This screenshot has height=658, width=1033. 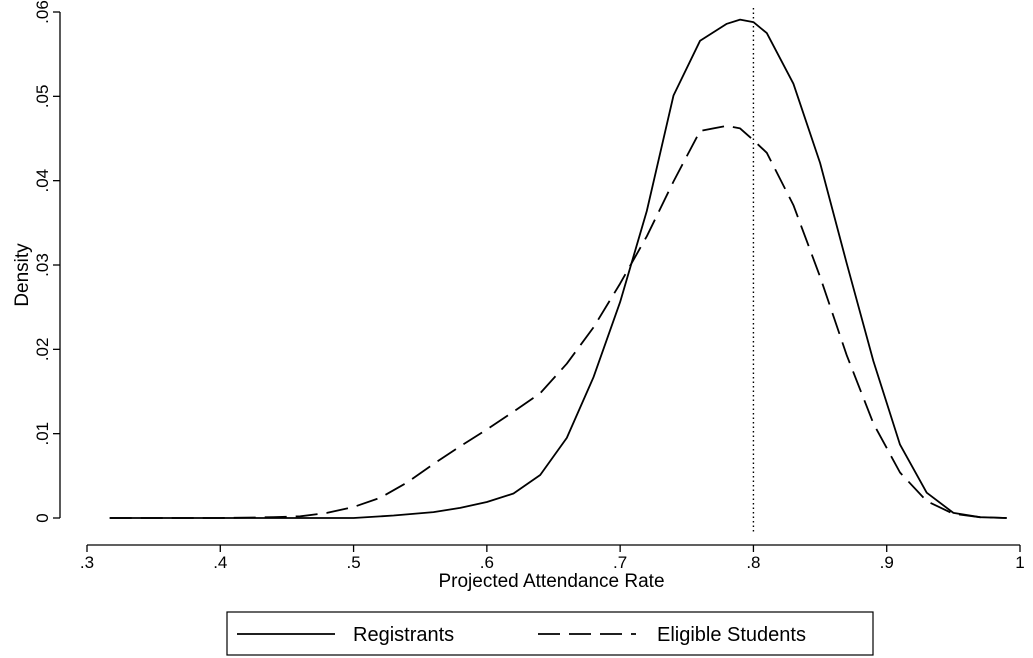 I want to click on y-tick-label: 0, so click(x=42, y=517).